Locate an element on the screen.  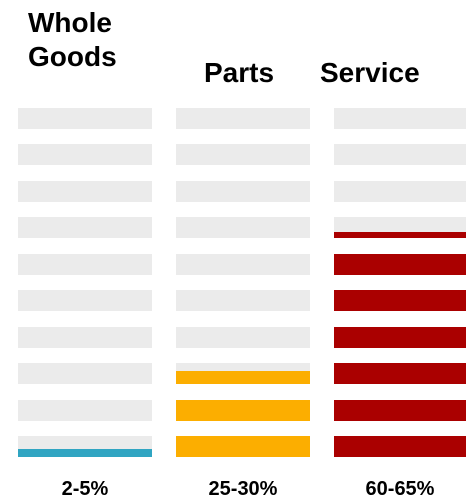
column-title-service: Service is located at coordinates (370, 73).